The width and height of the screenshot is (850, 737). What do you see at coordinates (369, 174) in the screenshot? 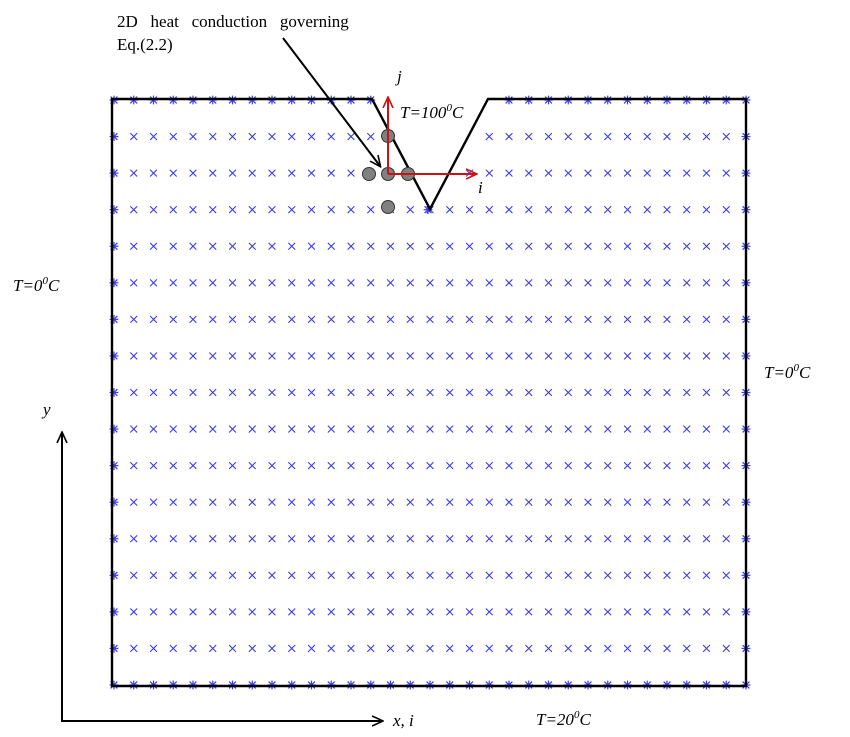
I see `stencil-node-west` at bounding box center [369, 174].